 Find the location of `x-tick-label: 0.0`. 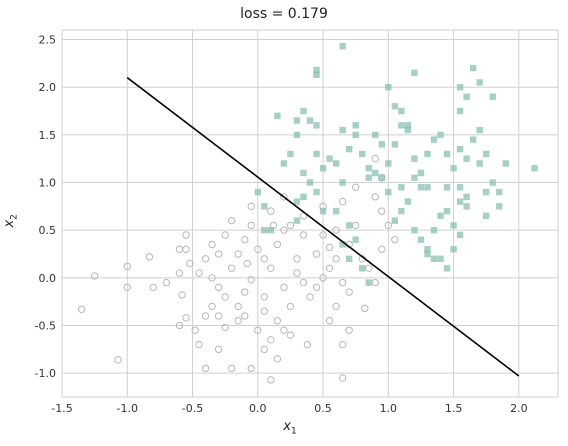

x-tick-label: 0.0 is located at coordinates (258, 408).